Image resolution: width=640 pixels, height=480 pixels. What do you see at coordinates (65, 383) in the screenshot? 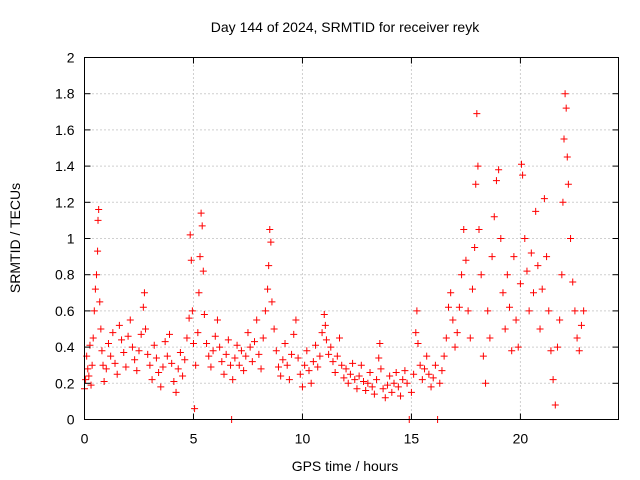
I see `y-tick-label: 0.2` at bounding box center [65, 383].